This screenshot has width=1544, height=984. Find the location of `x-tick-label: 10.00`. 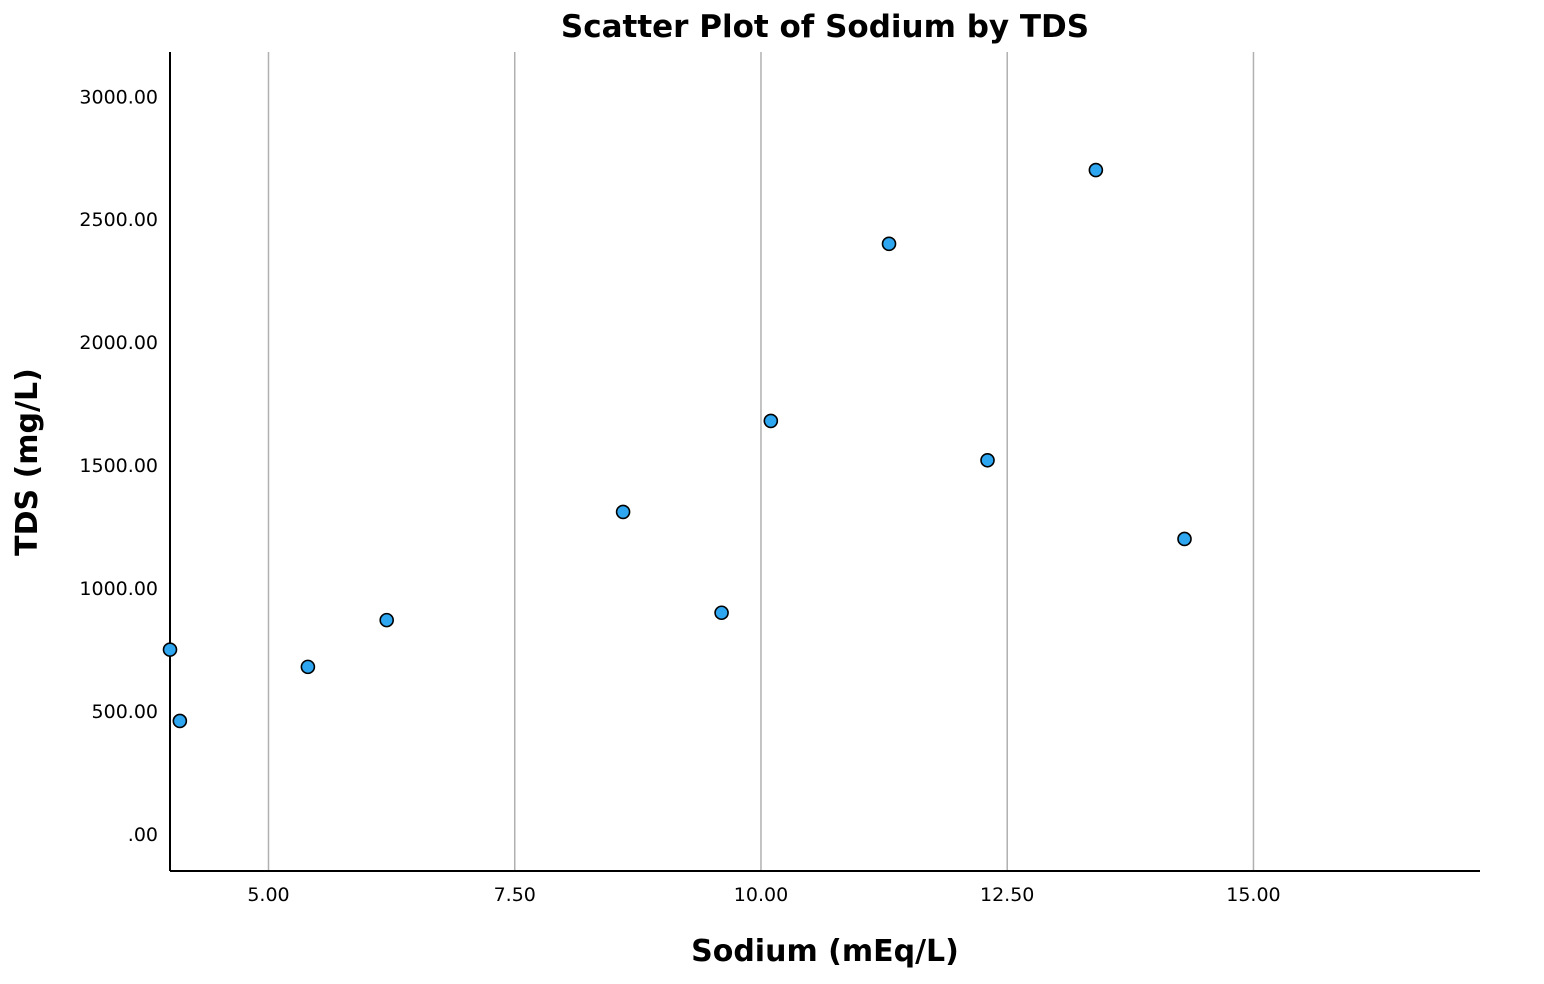

x-tick-label: 10.00 is located at coordinates (761, 895).